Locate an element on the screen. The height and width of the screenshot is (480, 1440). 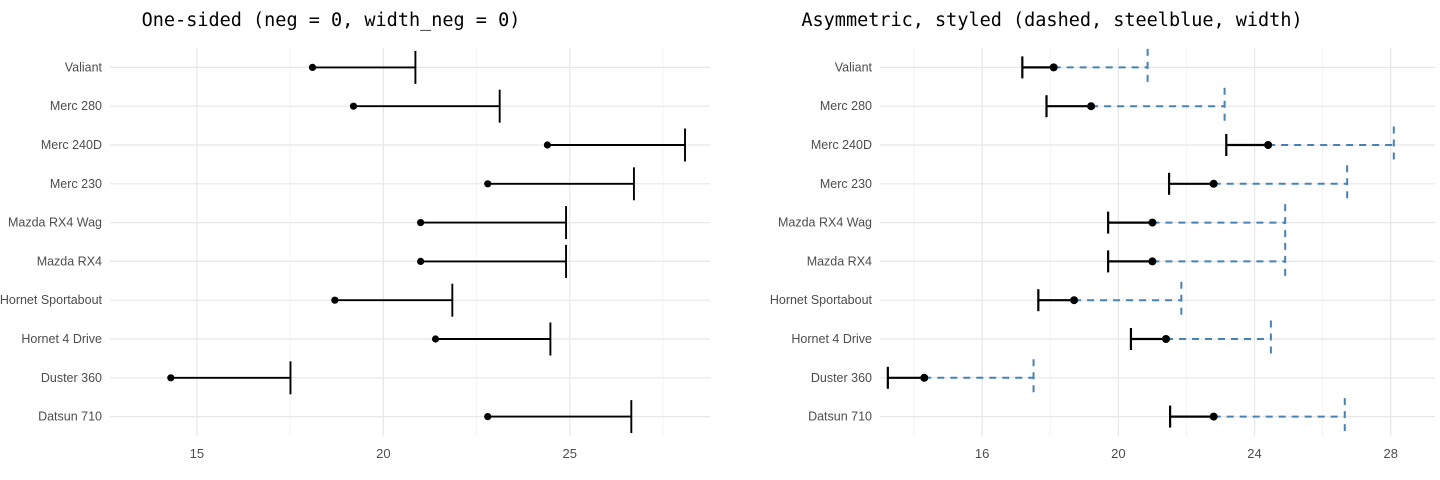
x-tick-label: 16 is located at coordinates (982, 453).